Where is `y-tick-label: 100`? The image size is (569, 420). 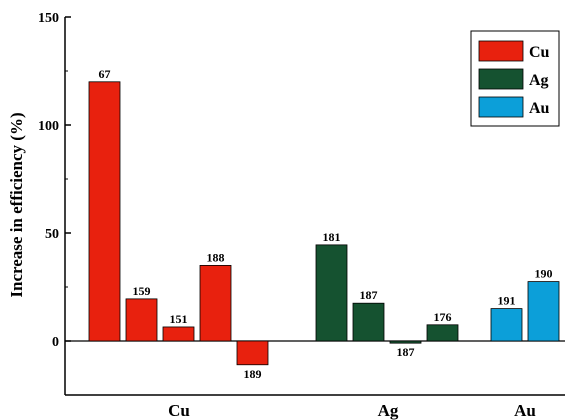
y-tick-label: 100 is located at coordinates (48, 126).